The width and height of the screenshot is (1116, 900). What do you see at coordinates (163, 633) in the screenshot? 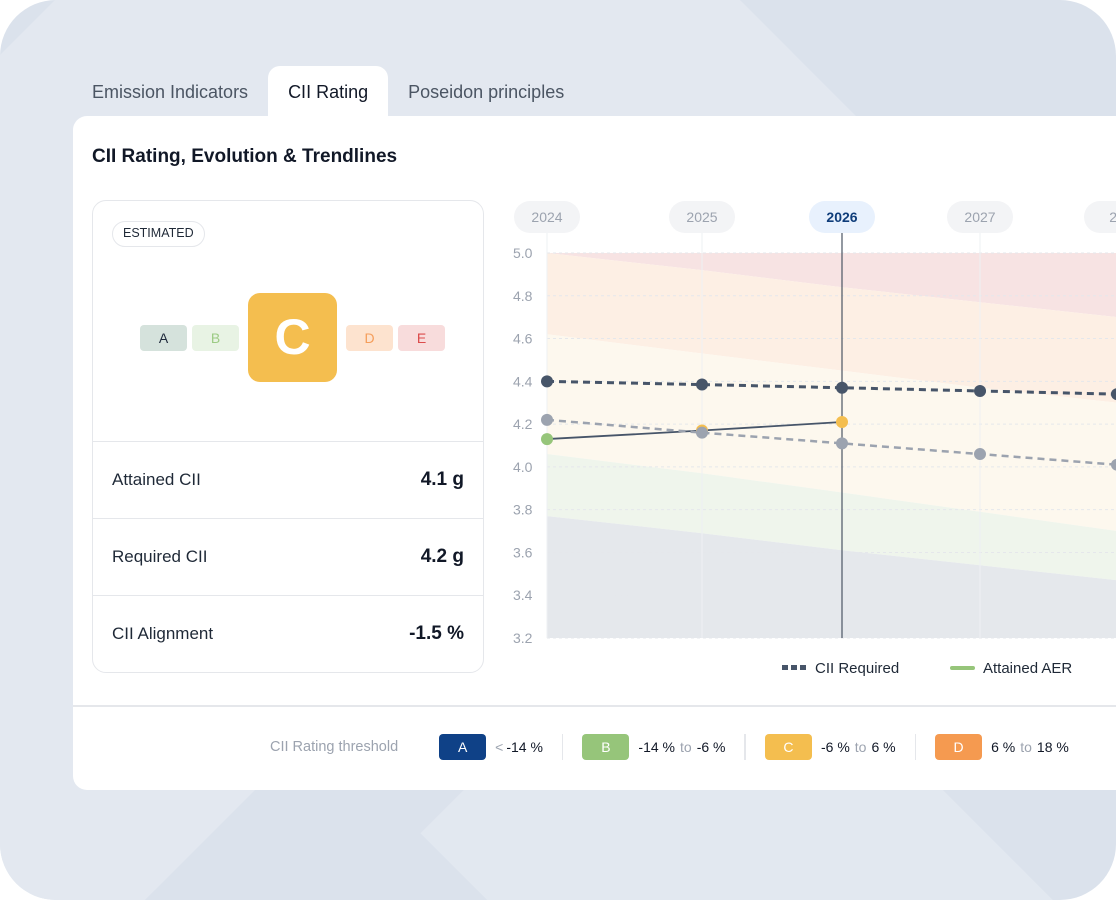
I see `metric-label: CII Alignment` at bounding box center [163, 633].